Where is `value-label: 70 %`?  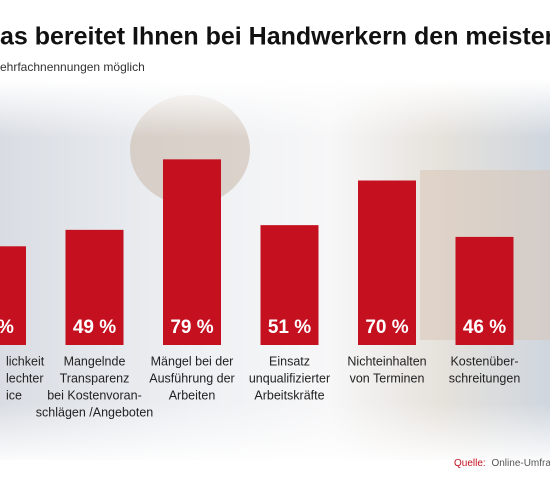
value-label: 70 % is located at coordinates (386, 327).